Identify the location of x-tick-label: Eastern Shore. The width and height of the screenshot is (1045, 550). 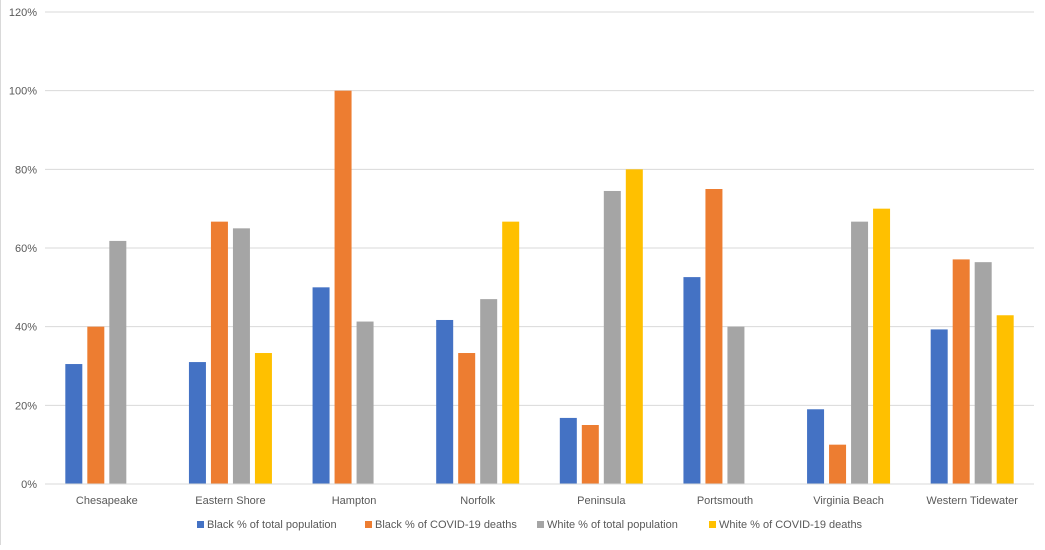
(230, 501).